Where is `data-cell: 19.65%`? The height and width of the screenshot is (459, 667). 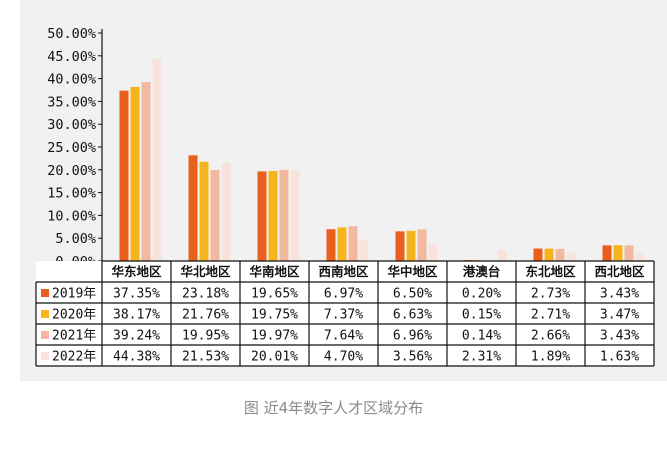
data-cell: 19.65% is located at coordinates (274, 294).